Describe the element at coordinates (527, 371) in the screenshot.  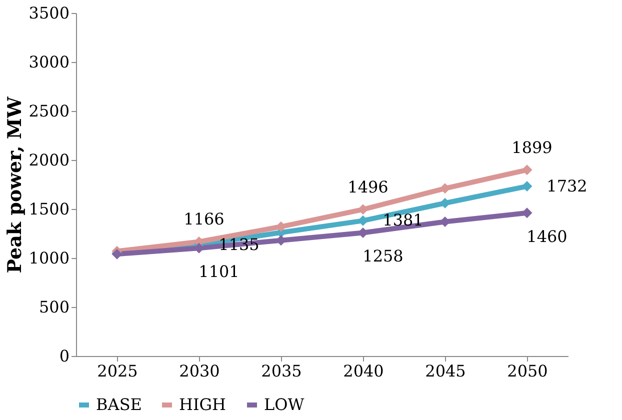
I see `x-tick-label: 2050` at that location.